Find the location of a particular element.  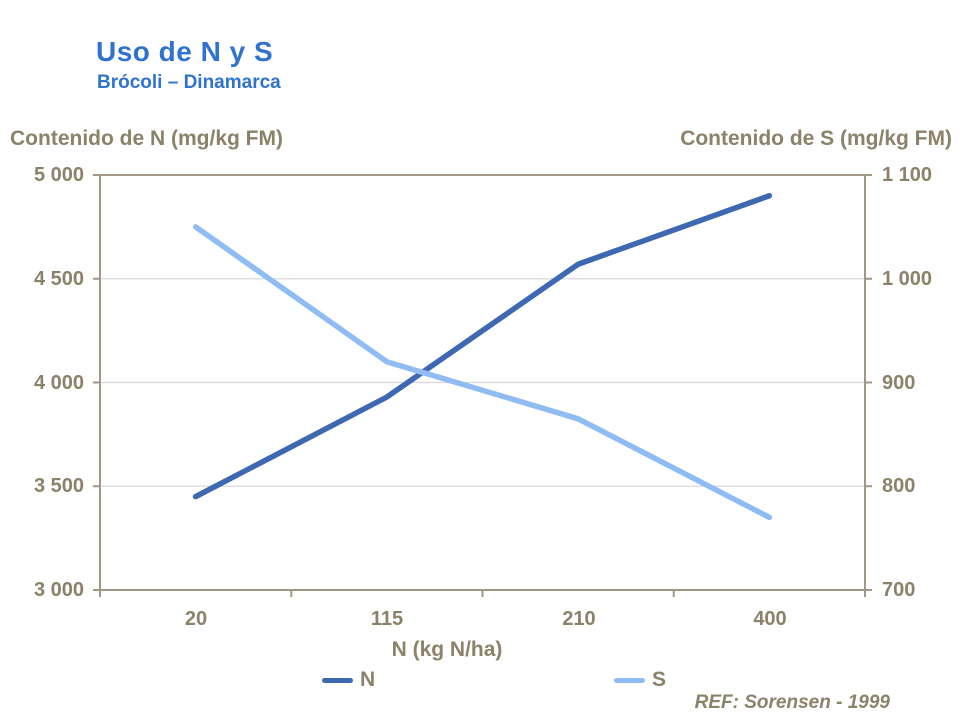

n-series-legend-label: N is located at coordinates (368, 679).